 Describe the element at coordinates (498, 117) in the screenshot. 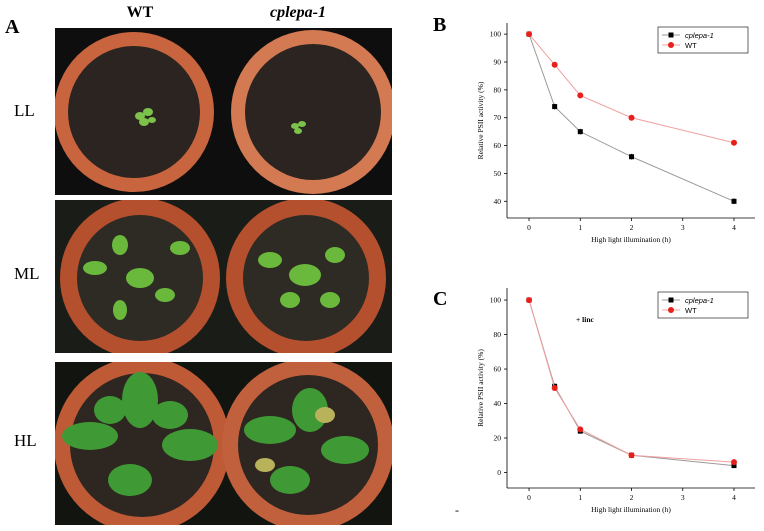

I see `y-tick-label: 70` at that location.